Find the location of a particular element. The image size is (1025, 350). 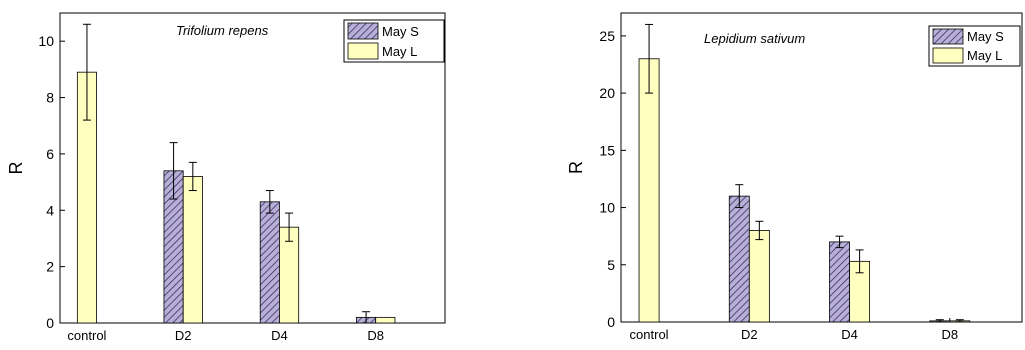

y-tick-label: 15 is located at coordinates (607, 150).